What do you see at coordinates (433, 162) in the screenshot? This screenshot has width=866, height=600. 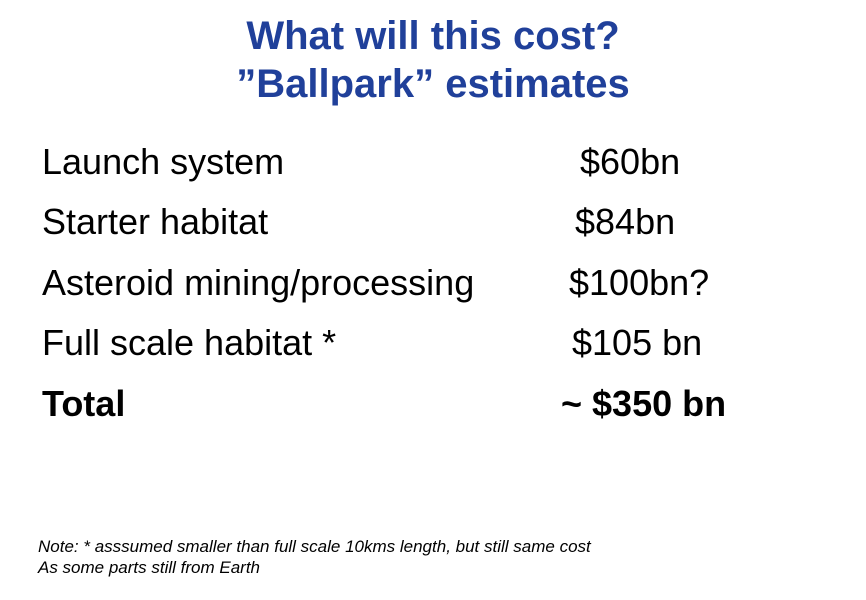 I see `cost-row-launch-system: Launch system $60bn` at bounding box center [433, 162].